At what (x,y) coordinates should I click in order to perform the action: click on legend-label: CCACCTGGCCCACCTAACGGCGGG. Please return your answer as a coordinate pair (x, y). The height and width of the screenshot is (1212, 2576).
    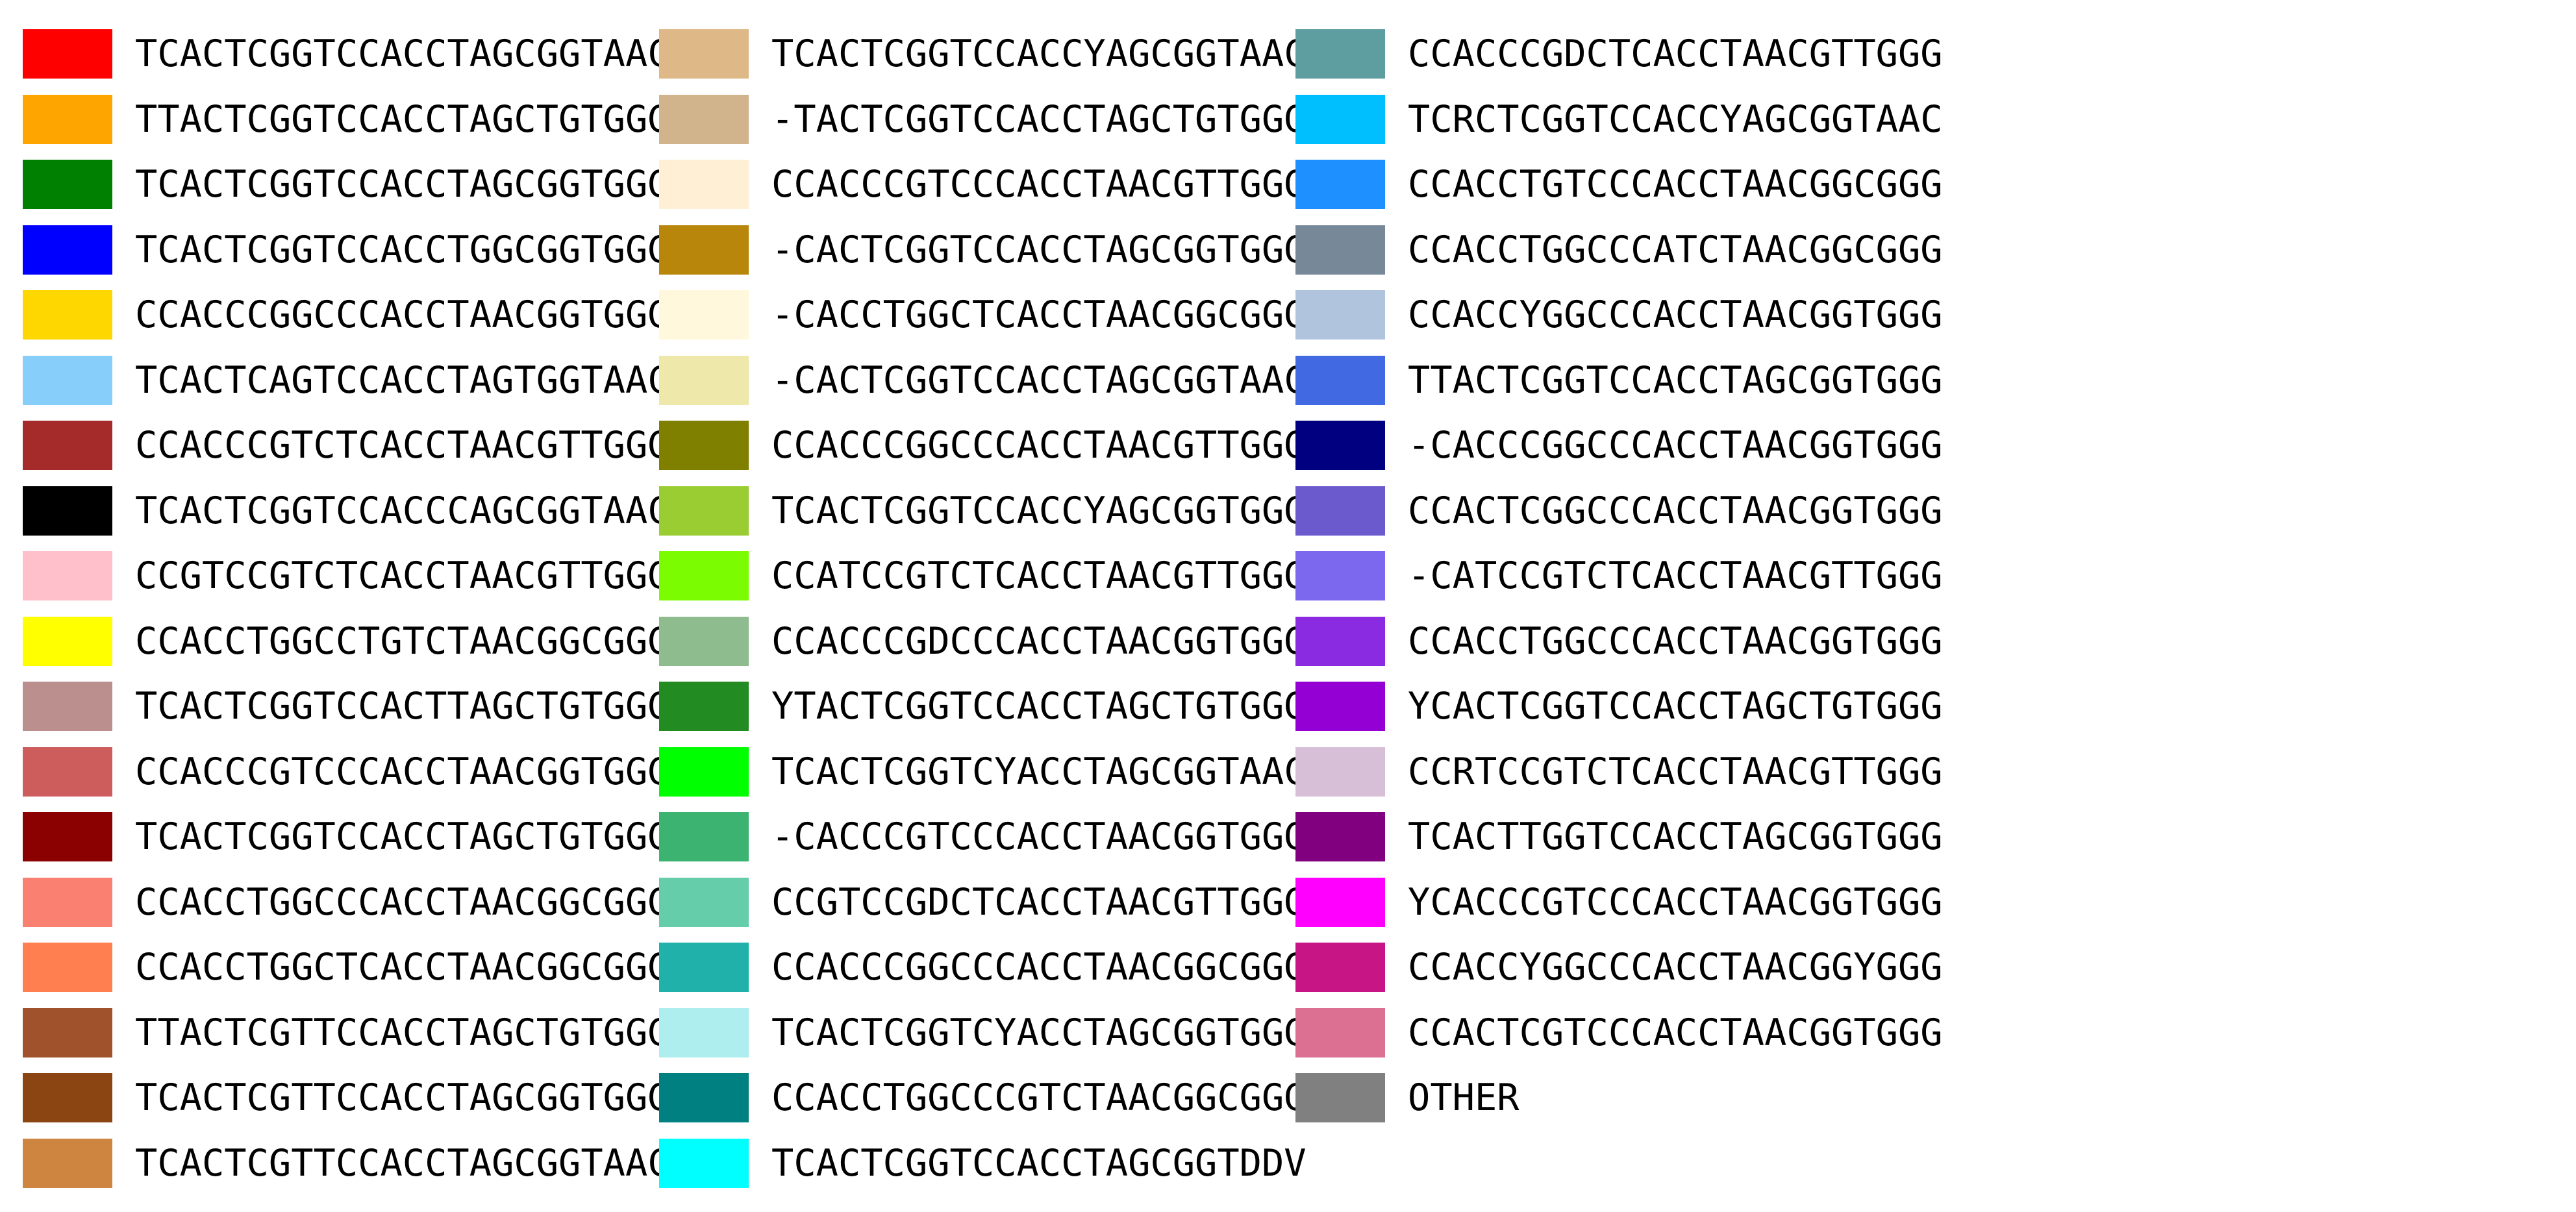
    Looking at the image, I should click on (402, 903).